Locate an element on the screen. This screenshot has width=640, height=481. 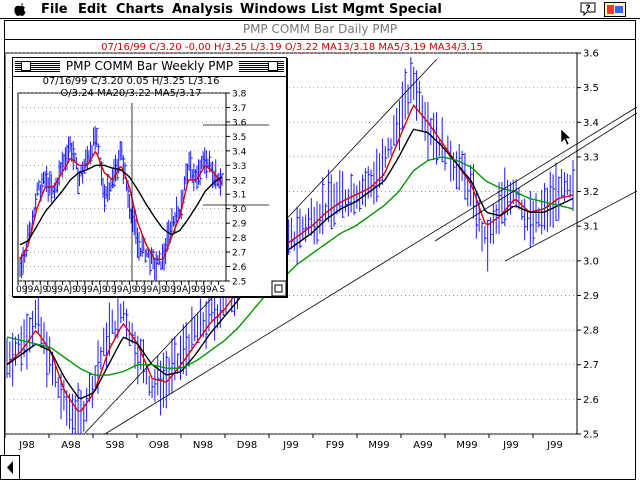
apple-menu-icon is located at coordinates (20, 9).